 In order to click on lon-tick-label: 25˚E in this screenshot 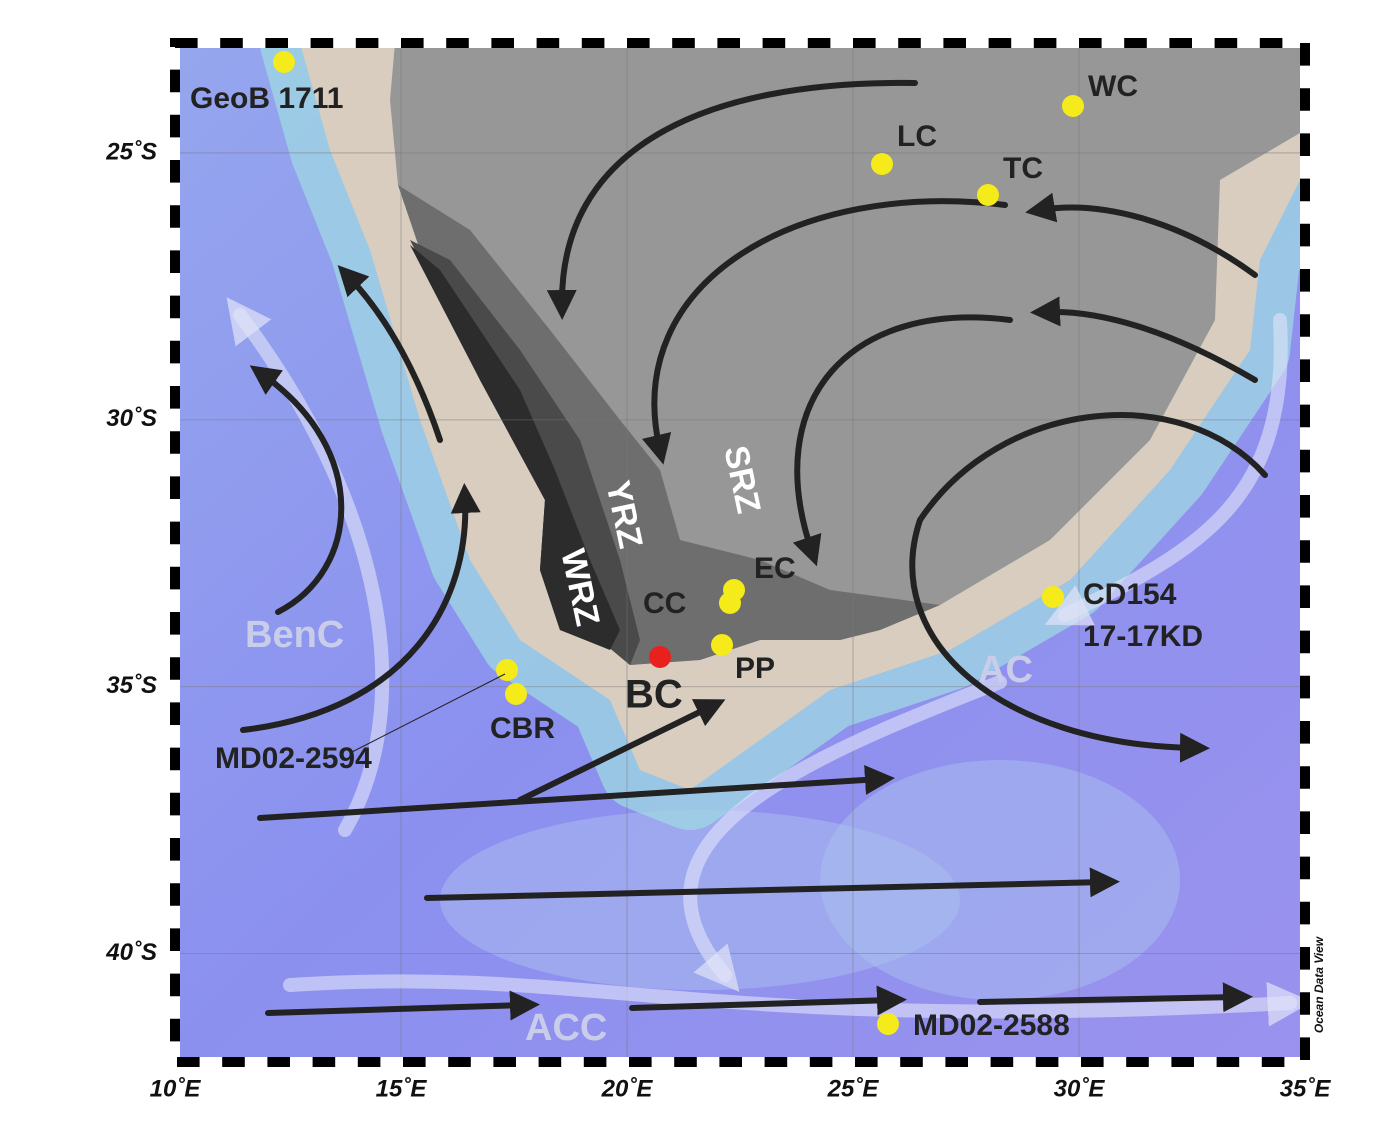, I will do `click(853, 1088)`.